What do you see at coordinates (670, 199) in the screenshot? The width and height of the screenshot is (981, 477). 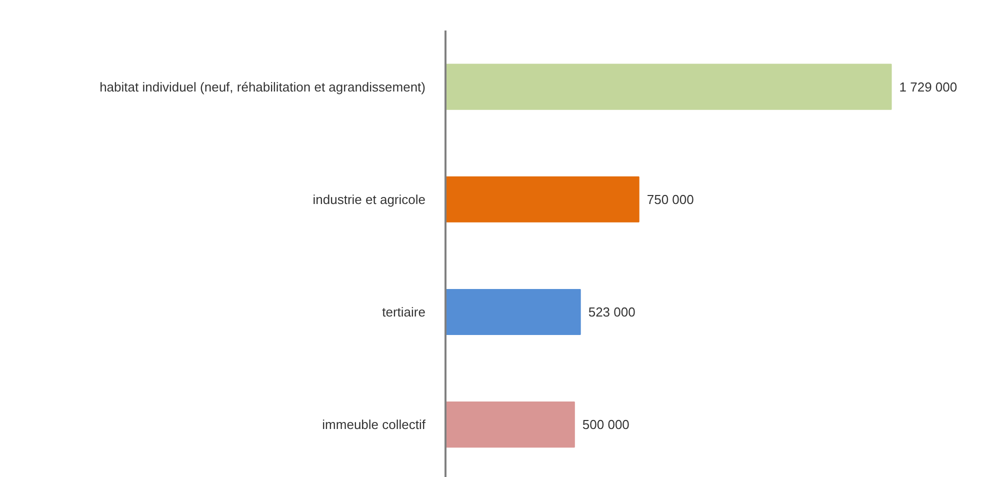 I see `data-label: 750 000` at bounding box center [670, 199].